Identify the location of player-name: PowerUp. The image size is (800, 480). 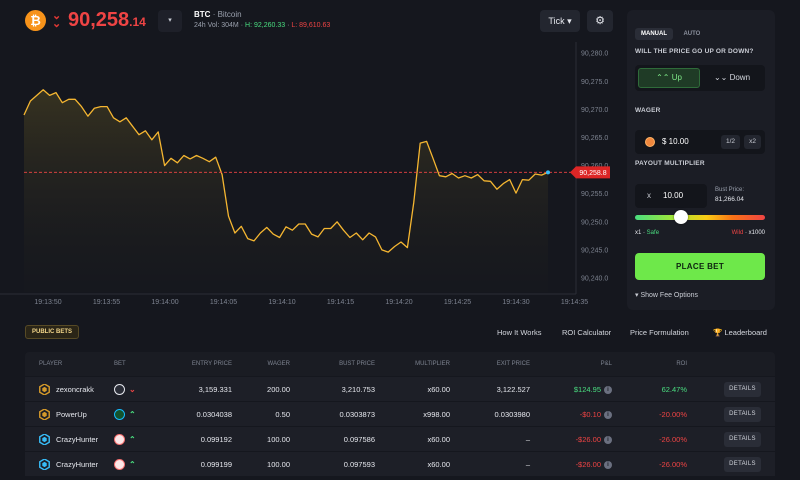
(71, 414).